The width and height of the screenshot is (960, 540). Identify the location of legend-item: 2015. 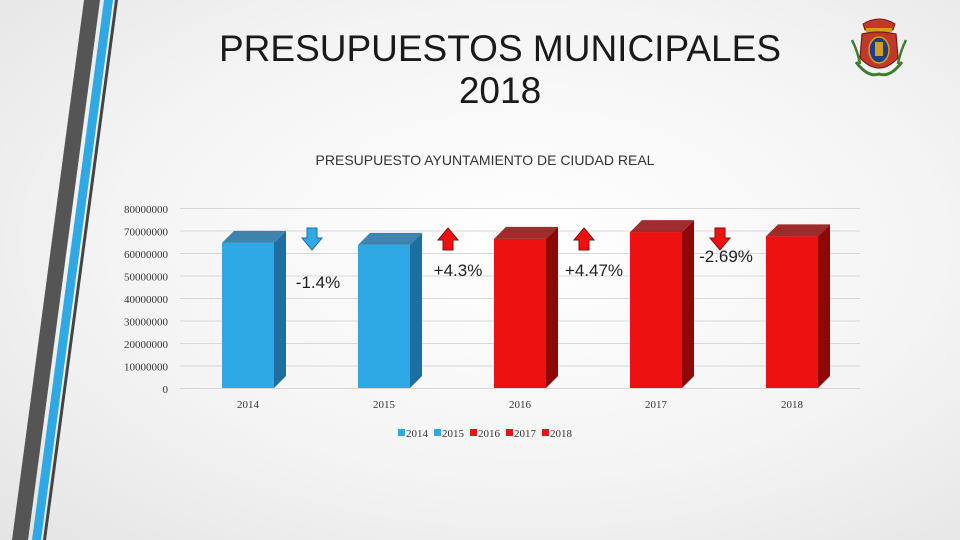
(449, 434).